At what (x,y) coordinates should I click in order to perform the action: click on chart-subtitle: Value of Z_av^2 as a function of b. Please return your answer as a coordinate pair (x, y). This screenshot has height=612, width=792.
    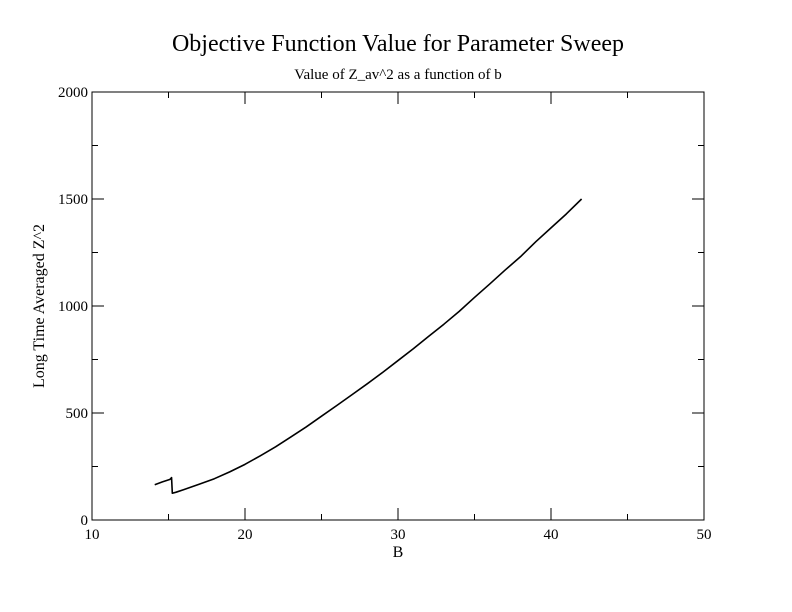
    Looking at the image, I should click on (397, 75).